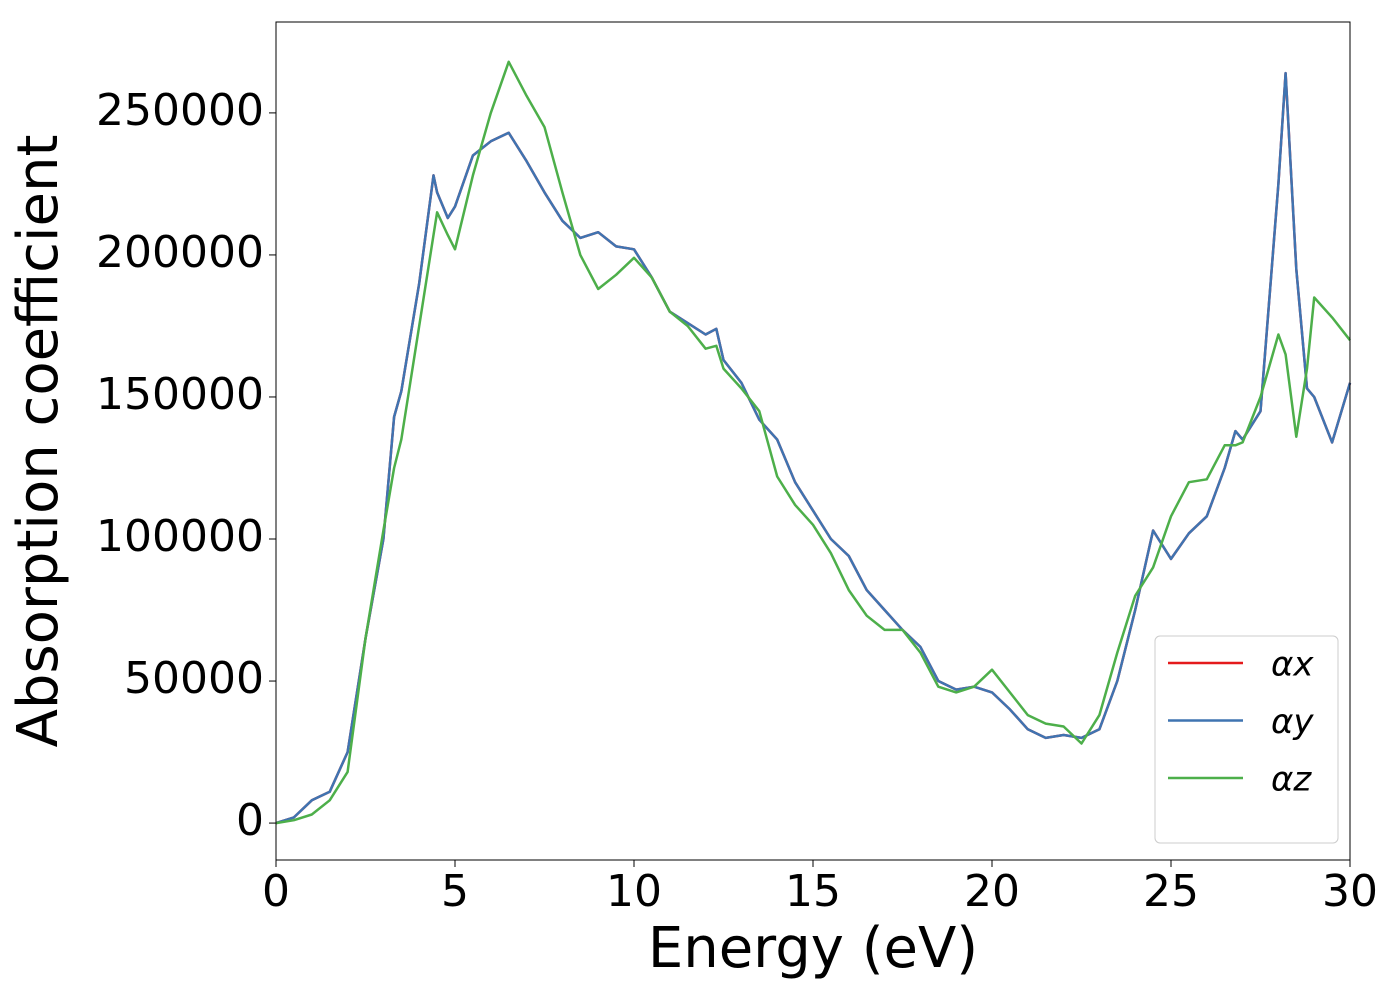 The image size is (1400, 1000). Describe the element at coordinates (180, 536) in the screenshot. I see `y-tick-label: 100000` at that location.